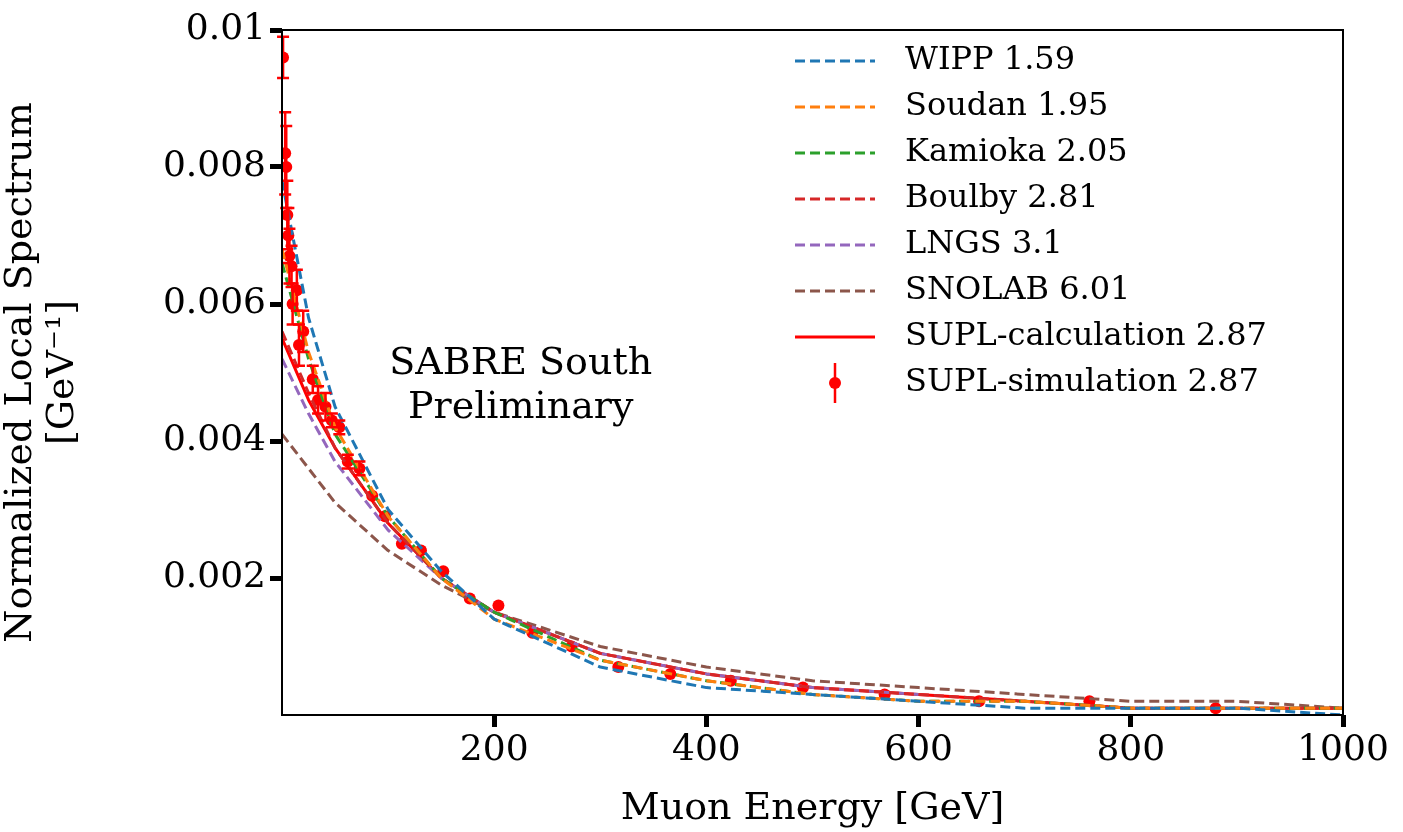 This screenshot has height=832, width=1403. I want to click on legend-label: WIPP 1.59, so click(990, 58).